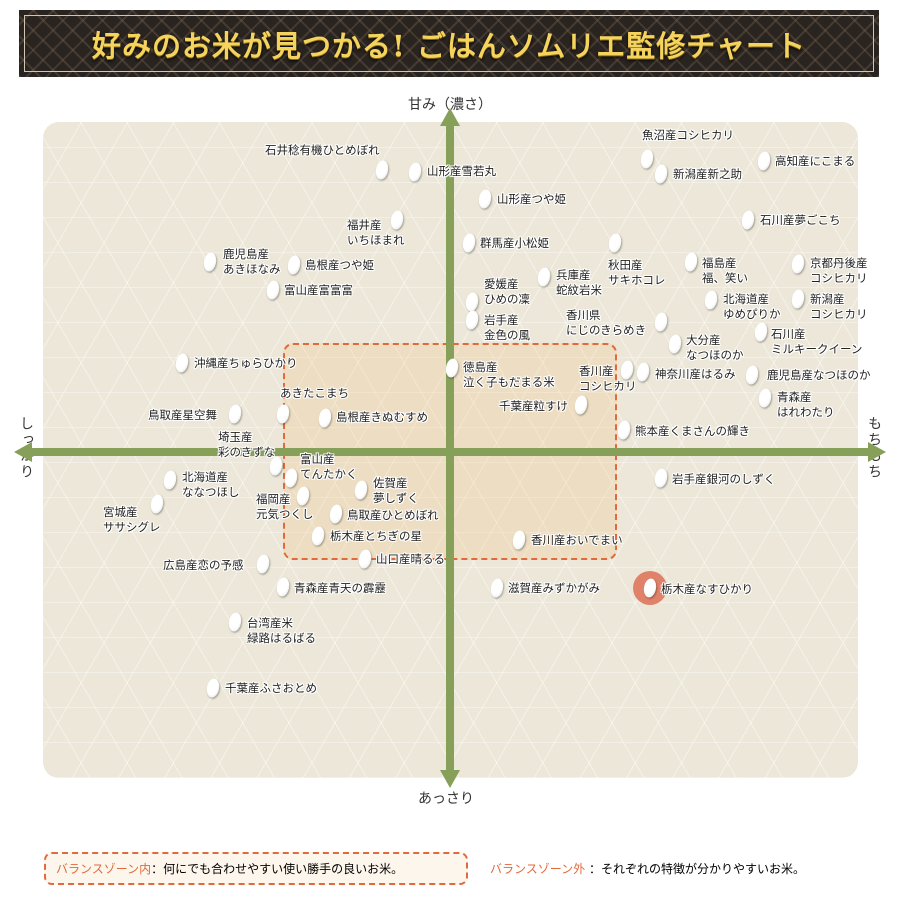 This screenshot has width=900, height=900. Describe the element at coordinates (692, 431) in the screenshot. I see `rice-label: 熊本産くまさんの輝き` at that location.